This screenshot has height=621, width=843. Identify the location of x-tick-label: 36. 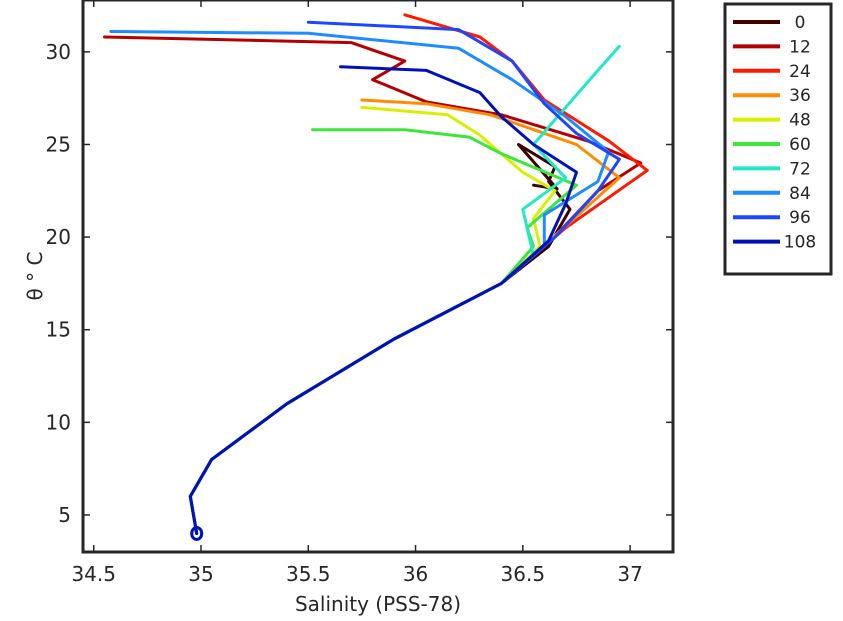
(415, 574).